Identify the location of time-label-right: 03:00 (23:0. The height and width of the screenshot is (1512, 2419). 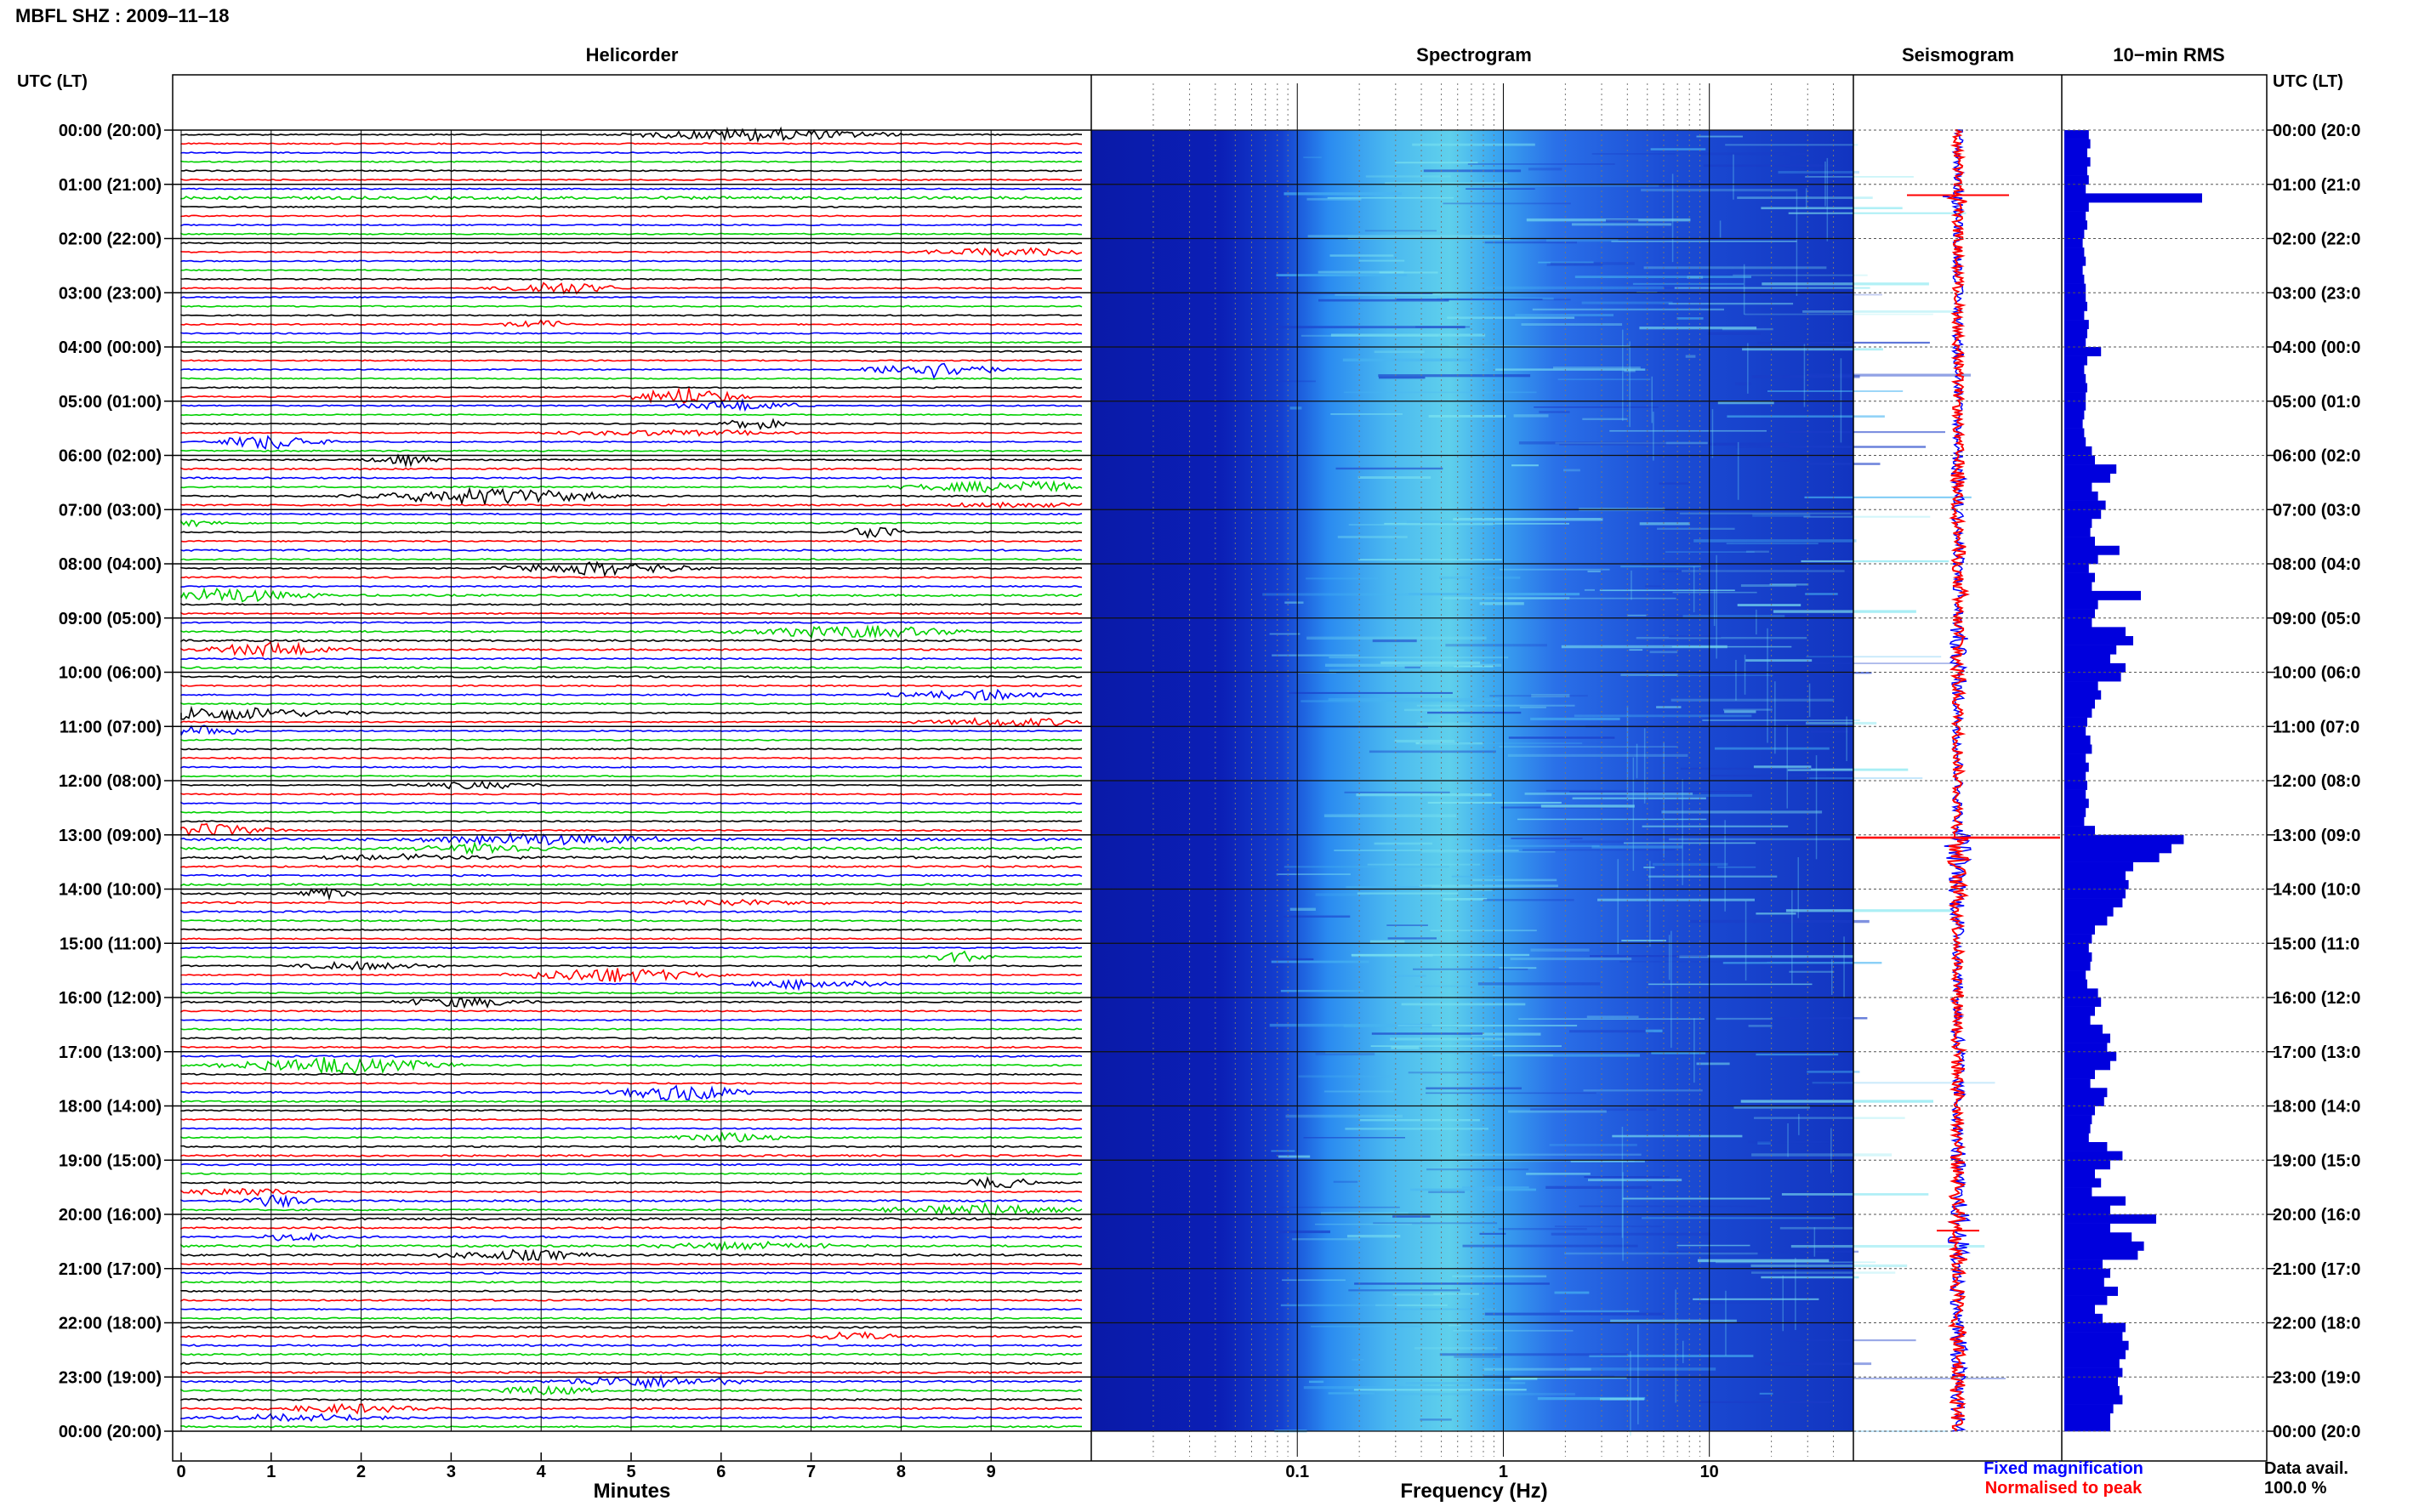
(2316, 293).